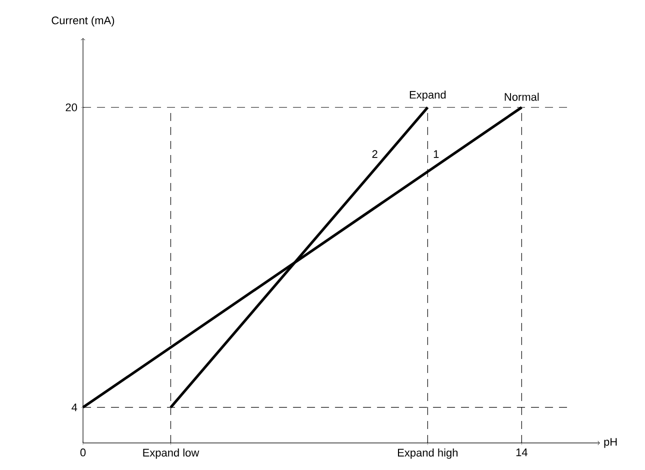  Describe the element at coordinates (171, 453) in the screenshot. I see `x-tick-label: Expand low` at that location.